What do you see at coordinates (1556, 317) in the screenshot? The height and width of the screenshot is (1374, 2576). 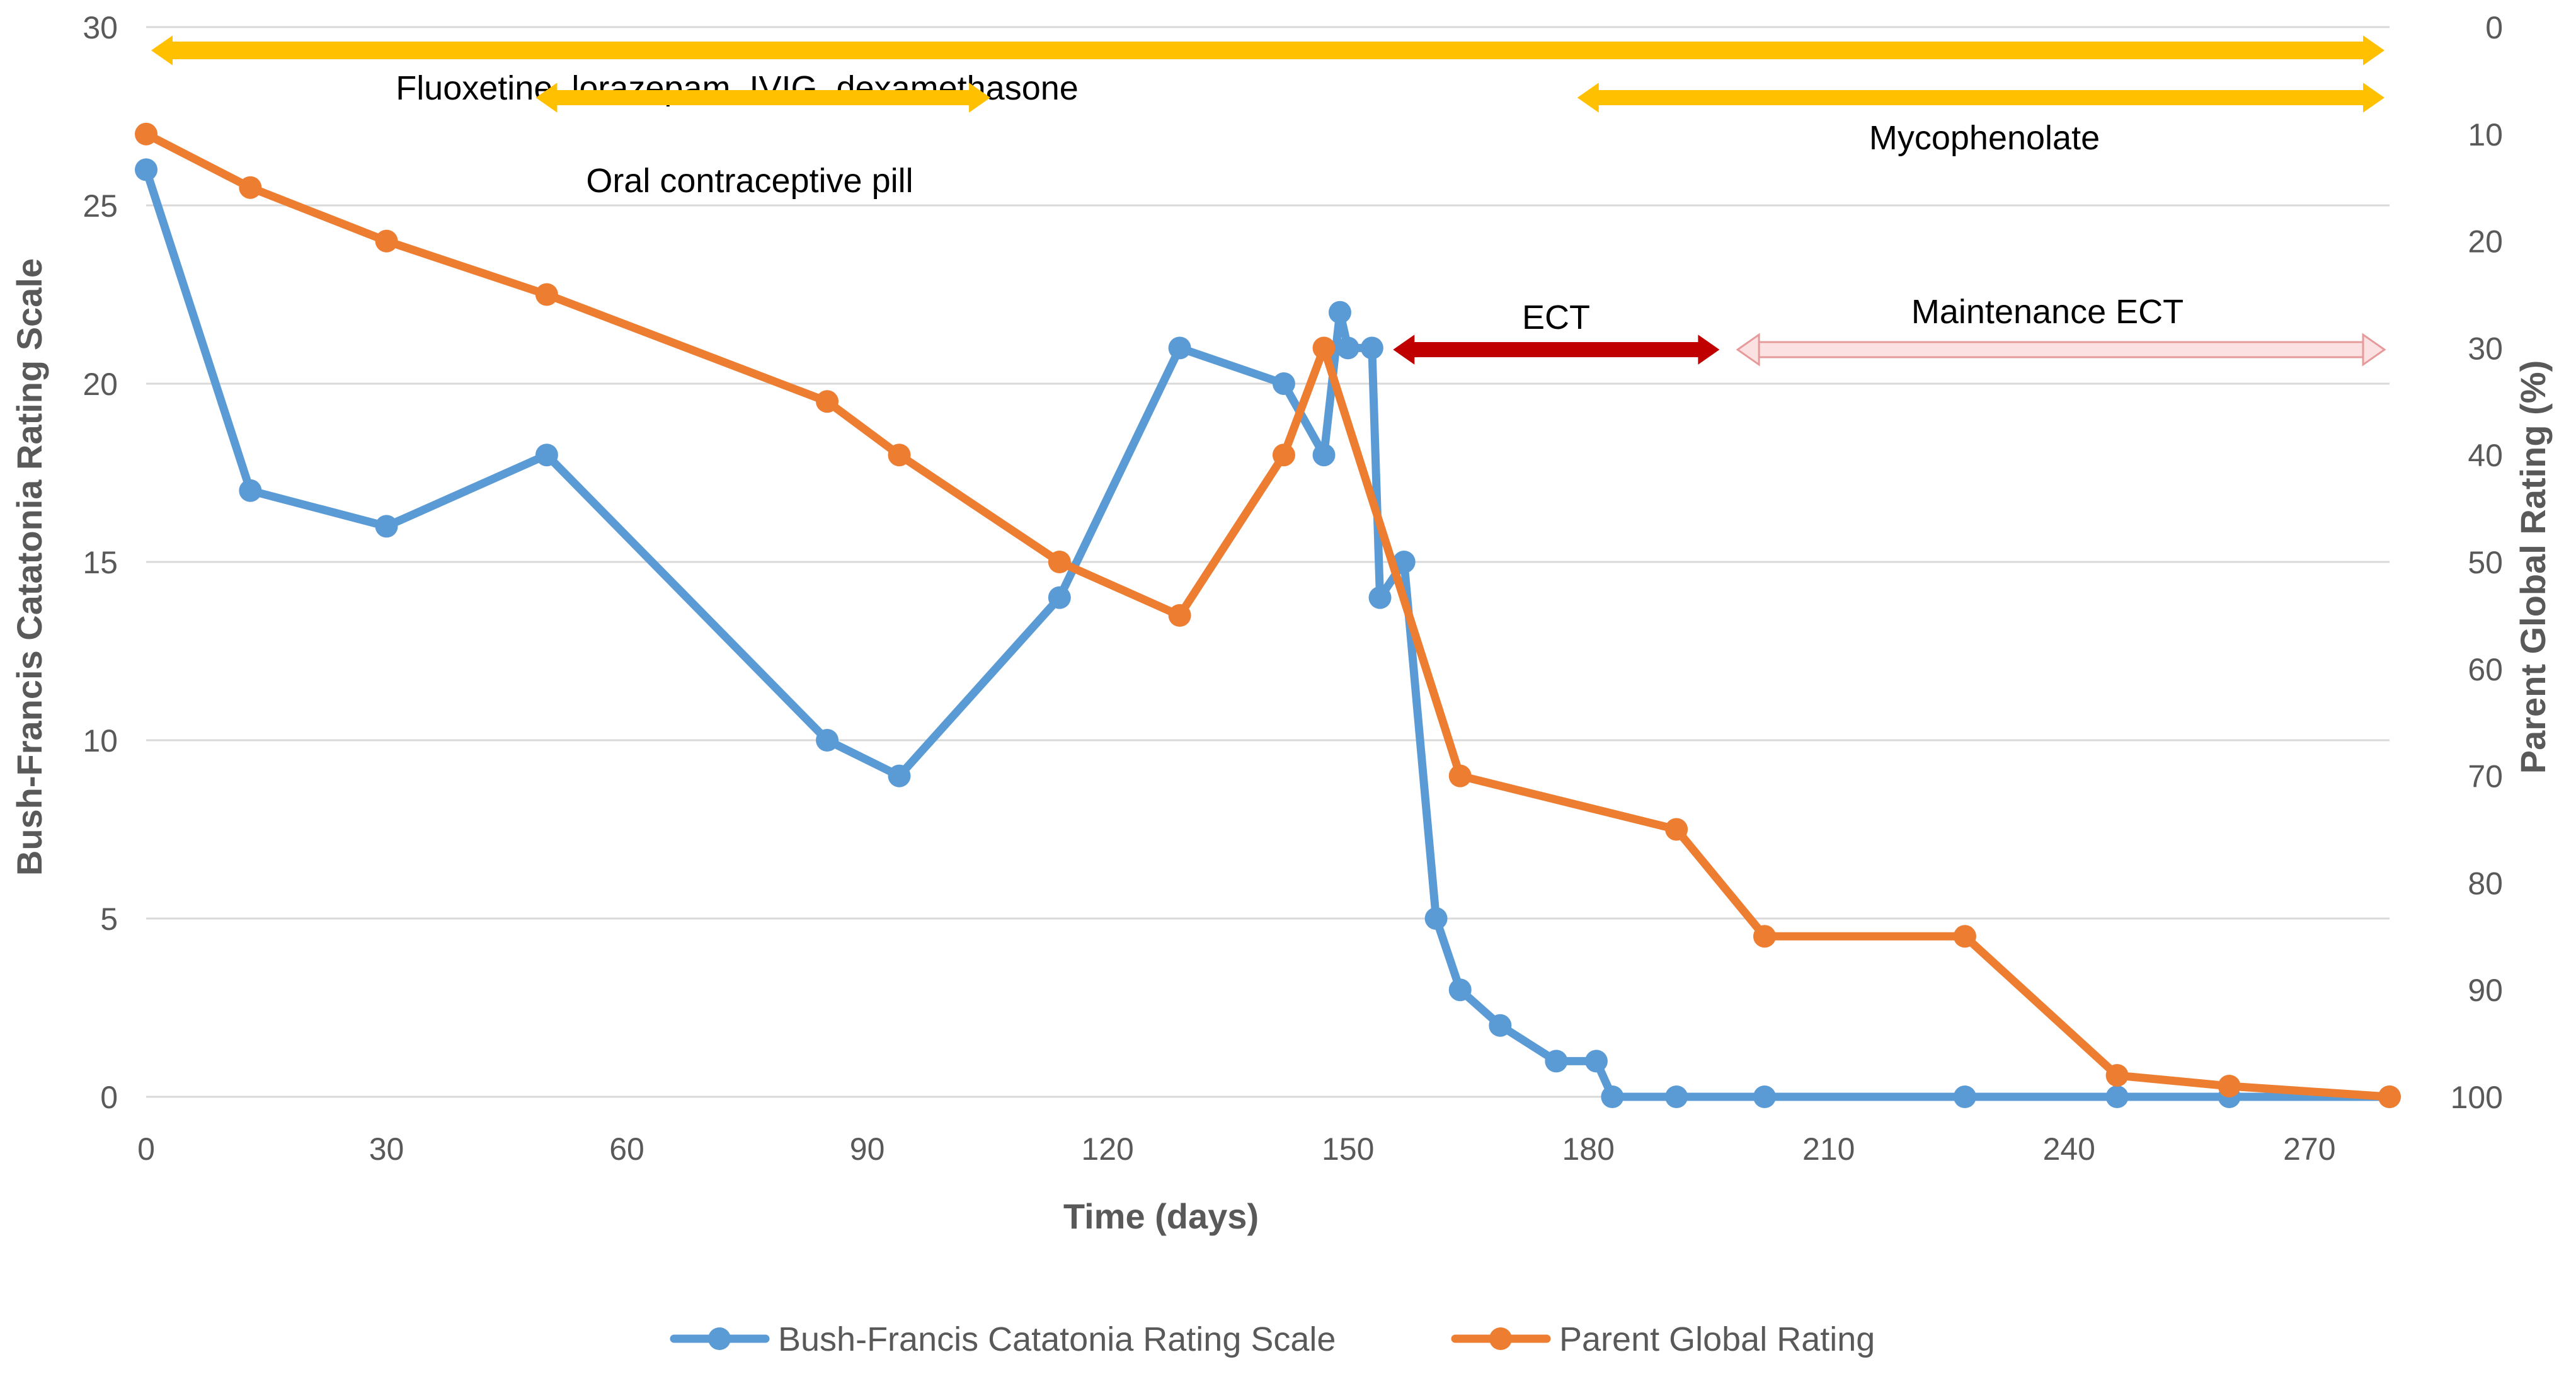 I see `annotation-label: ECT` at bounding box center [1556, 317].